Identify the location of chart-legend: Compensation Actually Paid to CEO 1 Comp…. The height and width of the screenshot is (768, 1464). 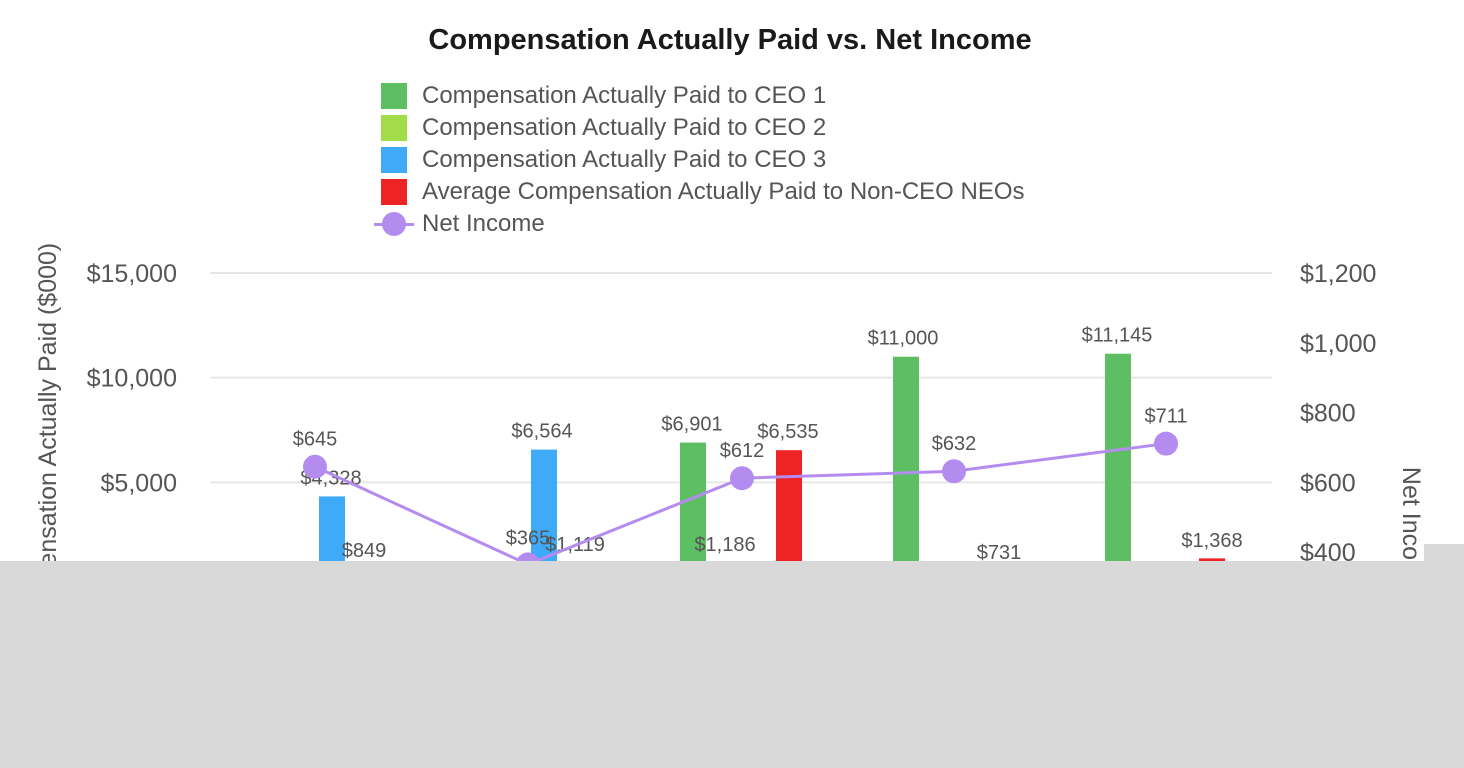
(699, 160).